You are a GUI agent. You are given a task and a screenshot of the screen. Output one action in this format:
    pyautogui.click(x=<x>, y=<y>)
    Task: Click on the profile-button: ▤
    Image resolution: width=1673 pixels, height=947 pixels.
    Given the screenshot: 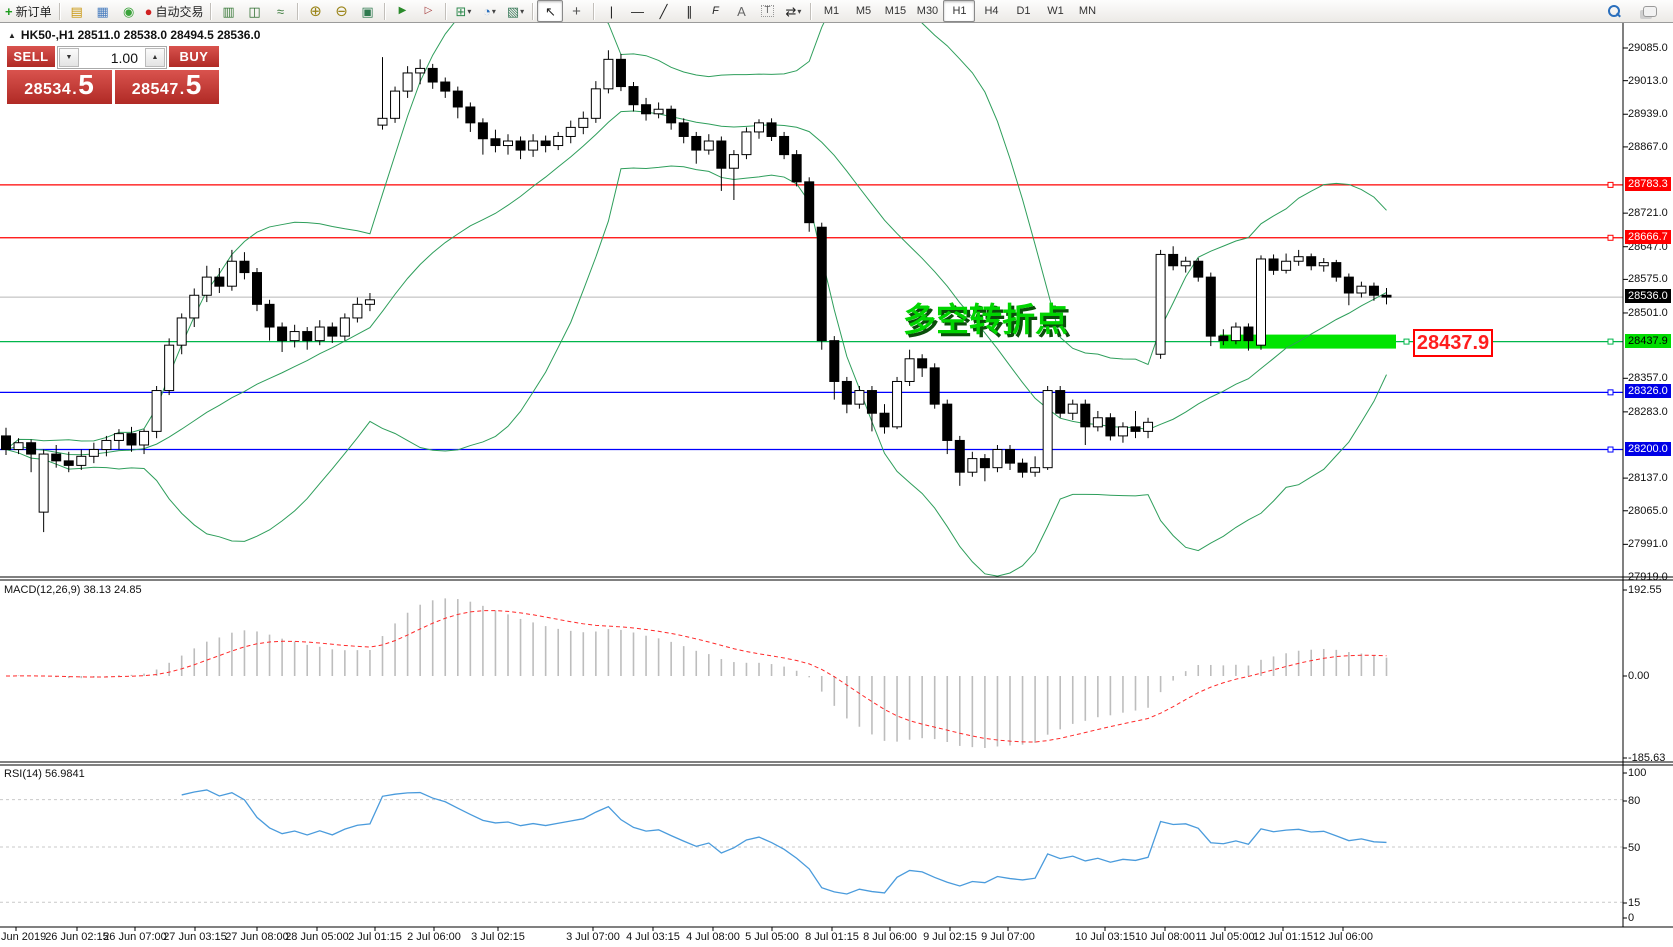 What is the action you would take?
    pyautogui.click(x=77, y=11)
    